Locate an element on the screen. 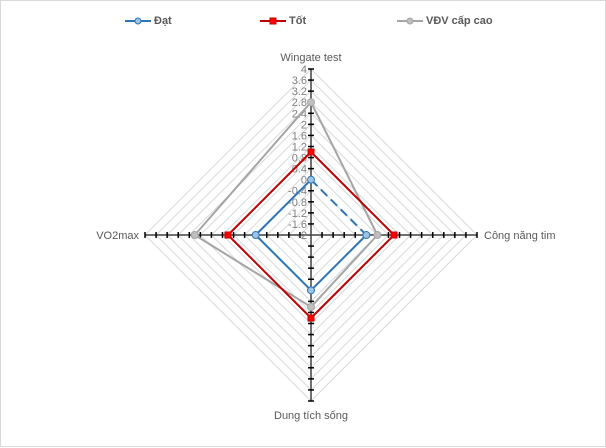 The width and height of the screenshot is (606, 448). axis-tick-label: 1.6 is located at coordinates (299, 136).